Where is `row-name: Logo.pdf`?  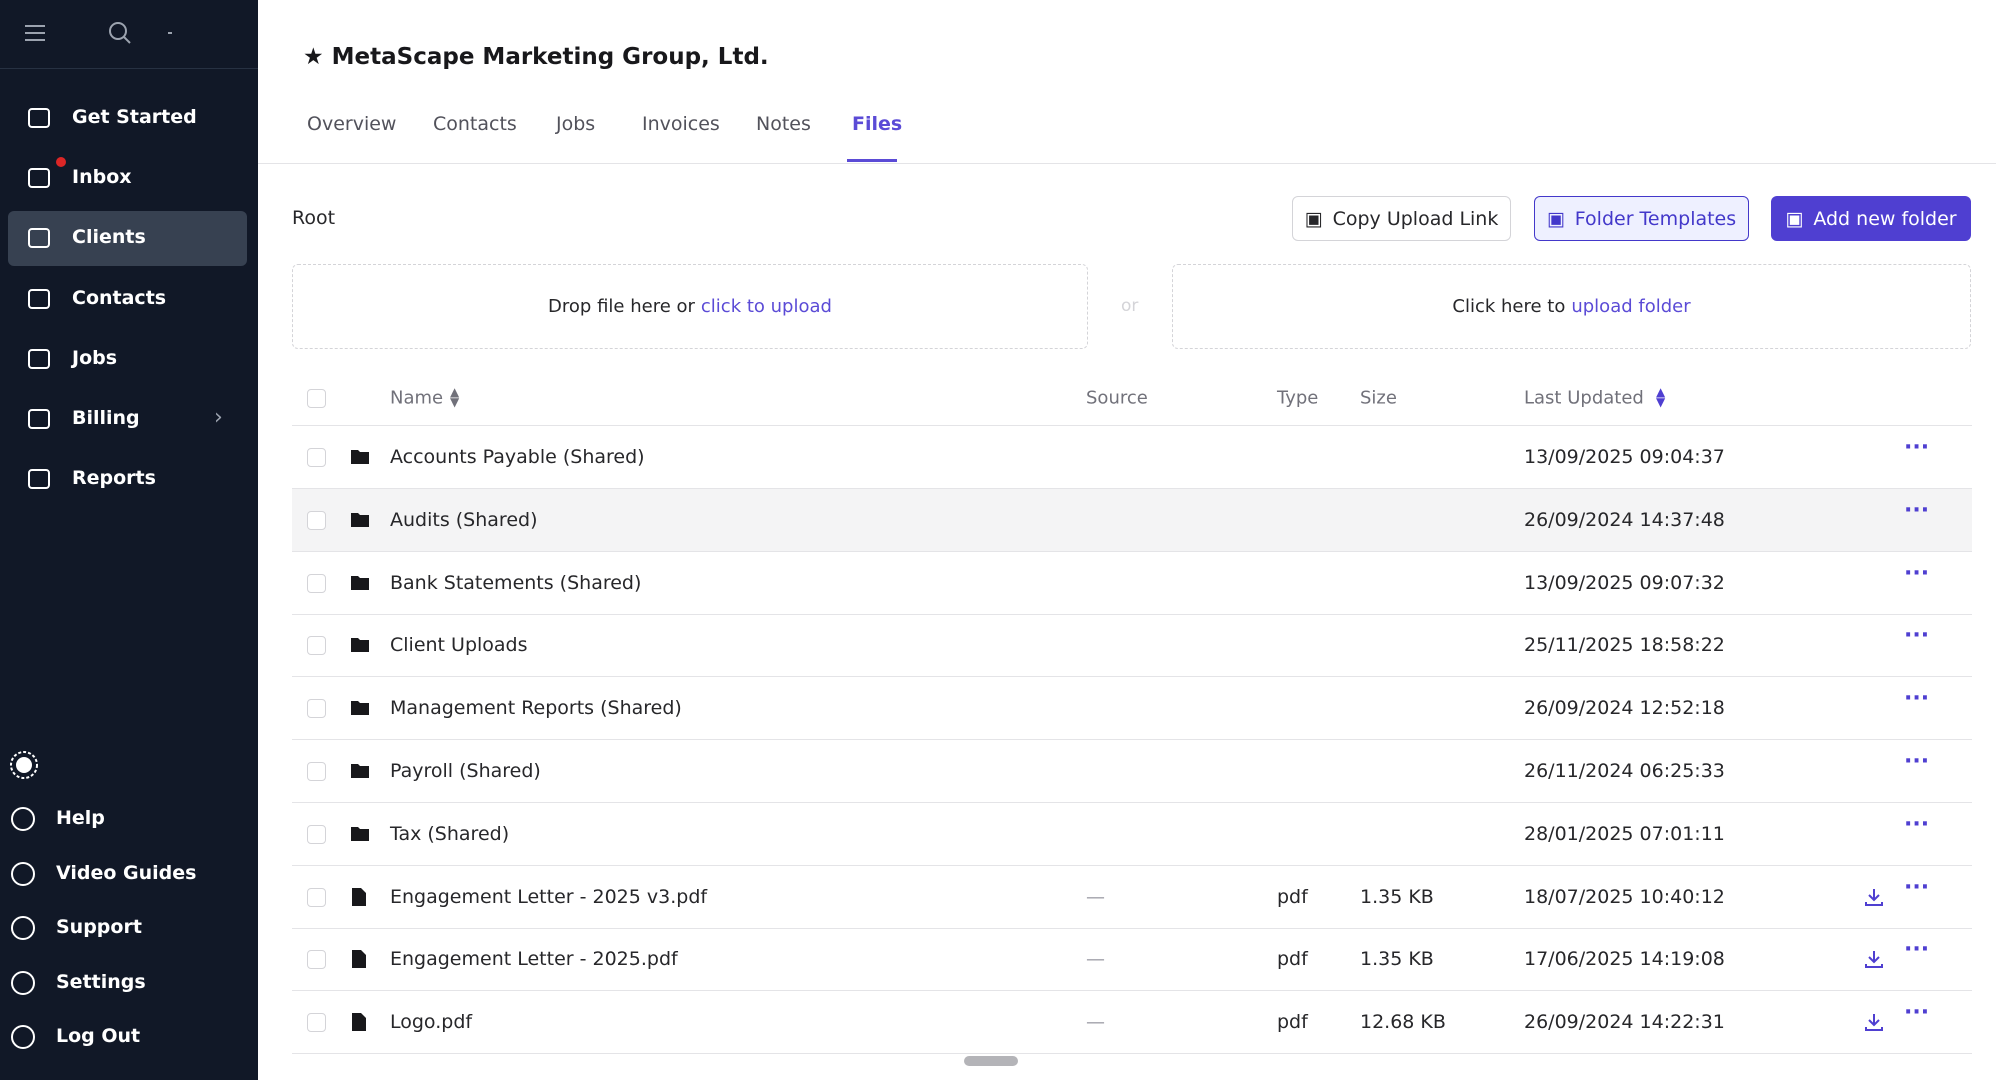
row-name: Logo.pdf is located at coordinates (431, 1022).